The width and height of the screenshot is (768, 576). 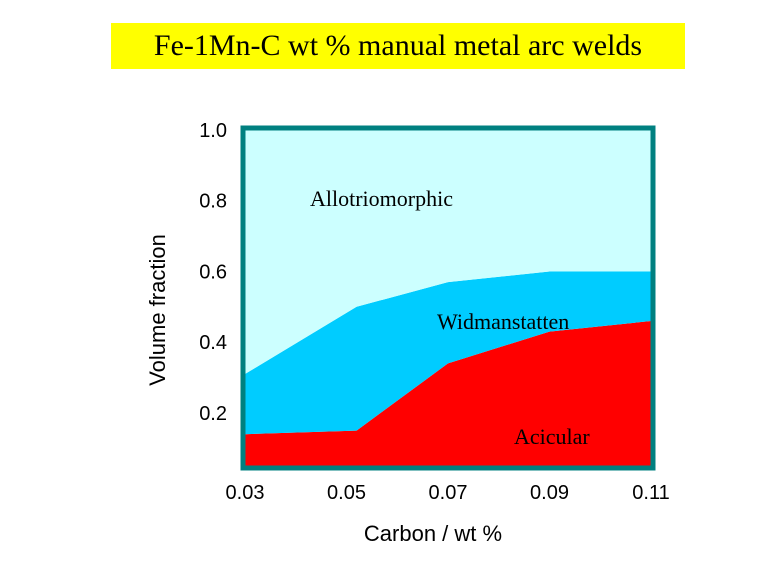 What do you see at coordinates (503, 321) in the screenshot?
I see `region-label-widmanstatten: Widmanstatten` at bounding box center [503, 321].